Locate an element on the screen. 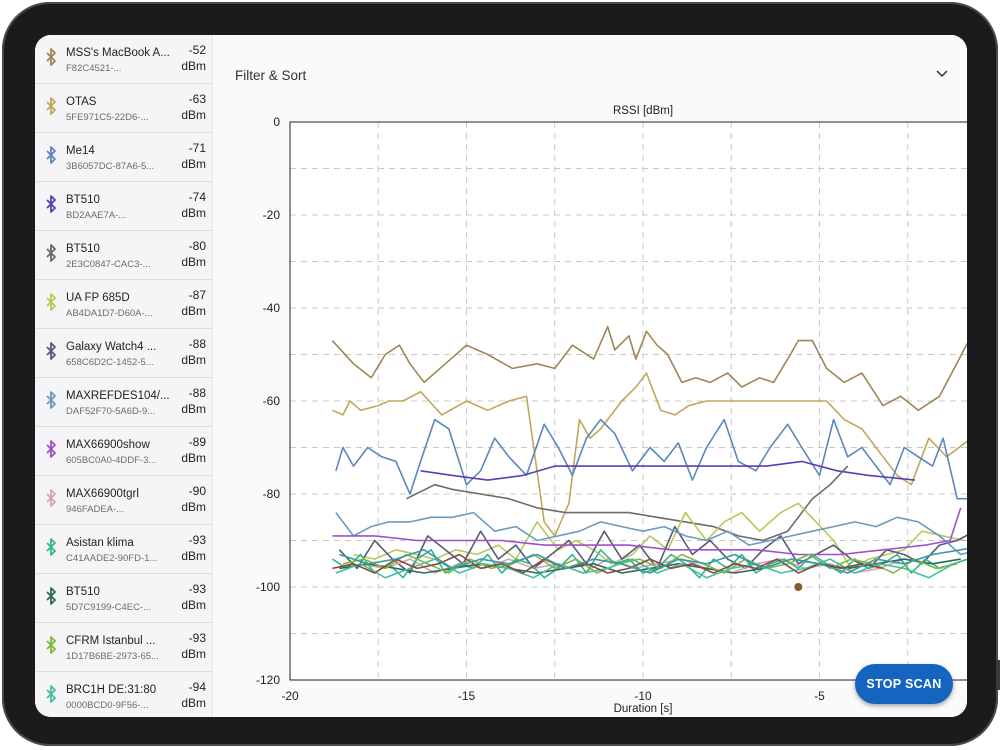 This screenshot has height=750, width=1000. device-rssi: -63 is located at coordinates (197, 99).